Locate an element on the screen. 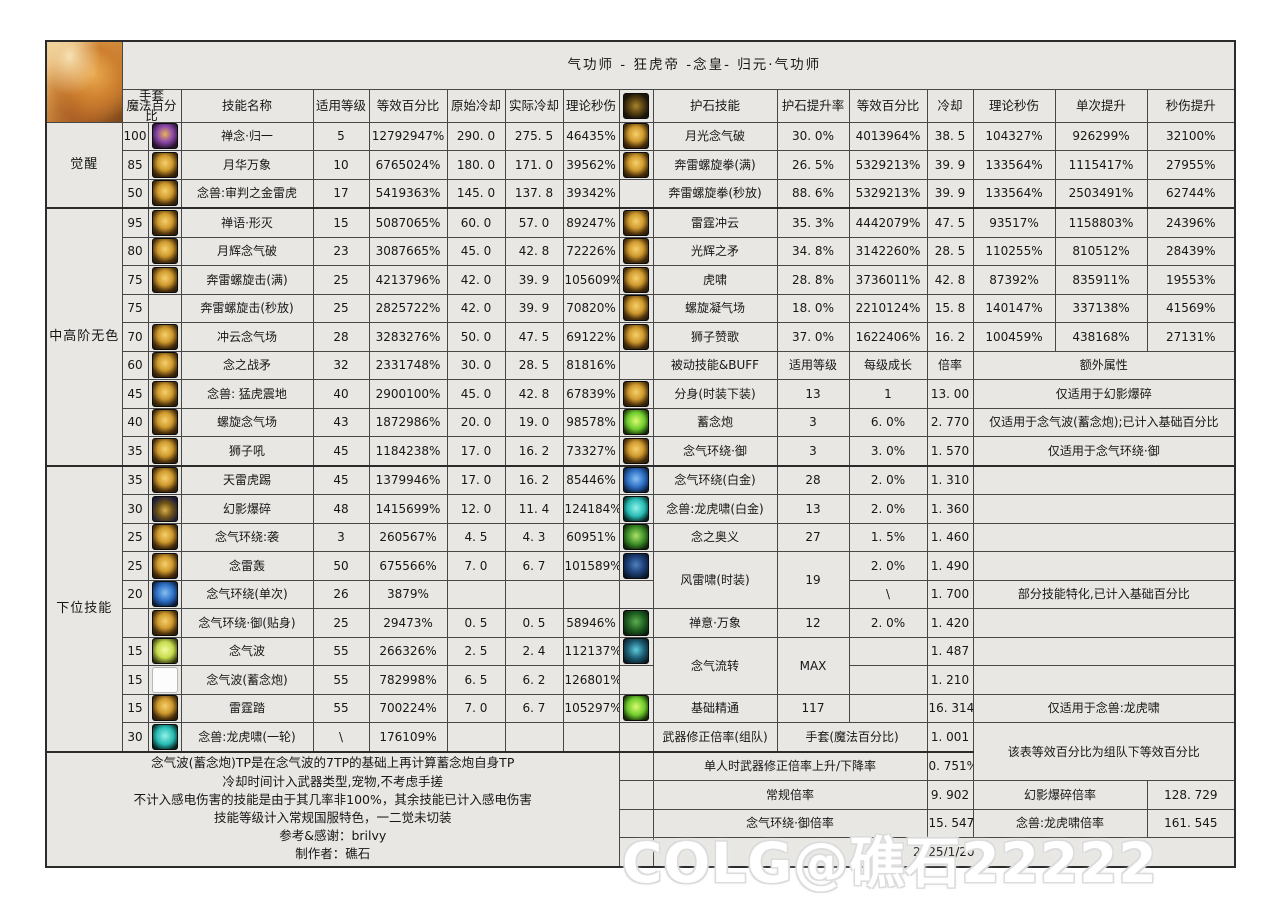 This screenshot has width=1280, height=898. stone-skill-name: 狮子赞歌 is located at coordinates (715, 337).